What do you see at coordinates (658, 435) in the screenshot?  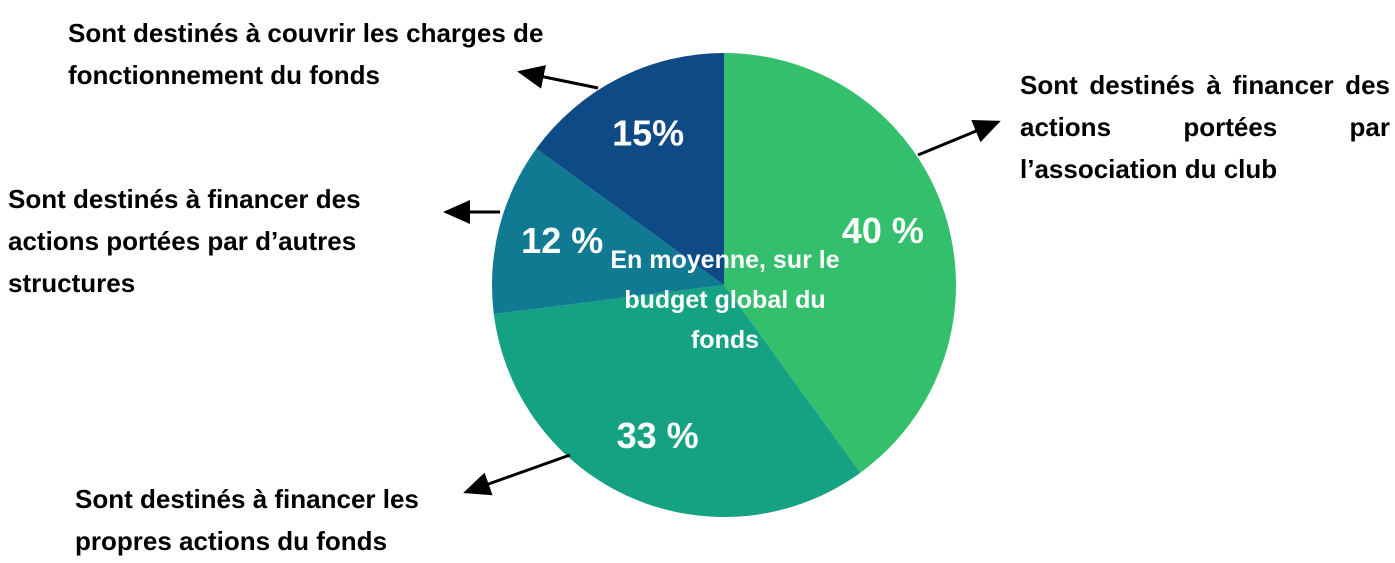 I see `slice-label: 33 %` at bounding box center [658, 435].